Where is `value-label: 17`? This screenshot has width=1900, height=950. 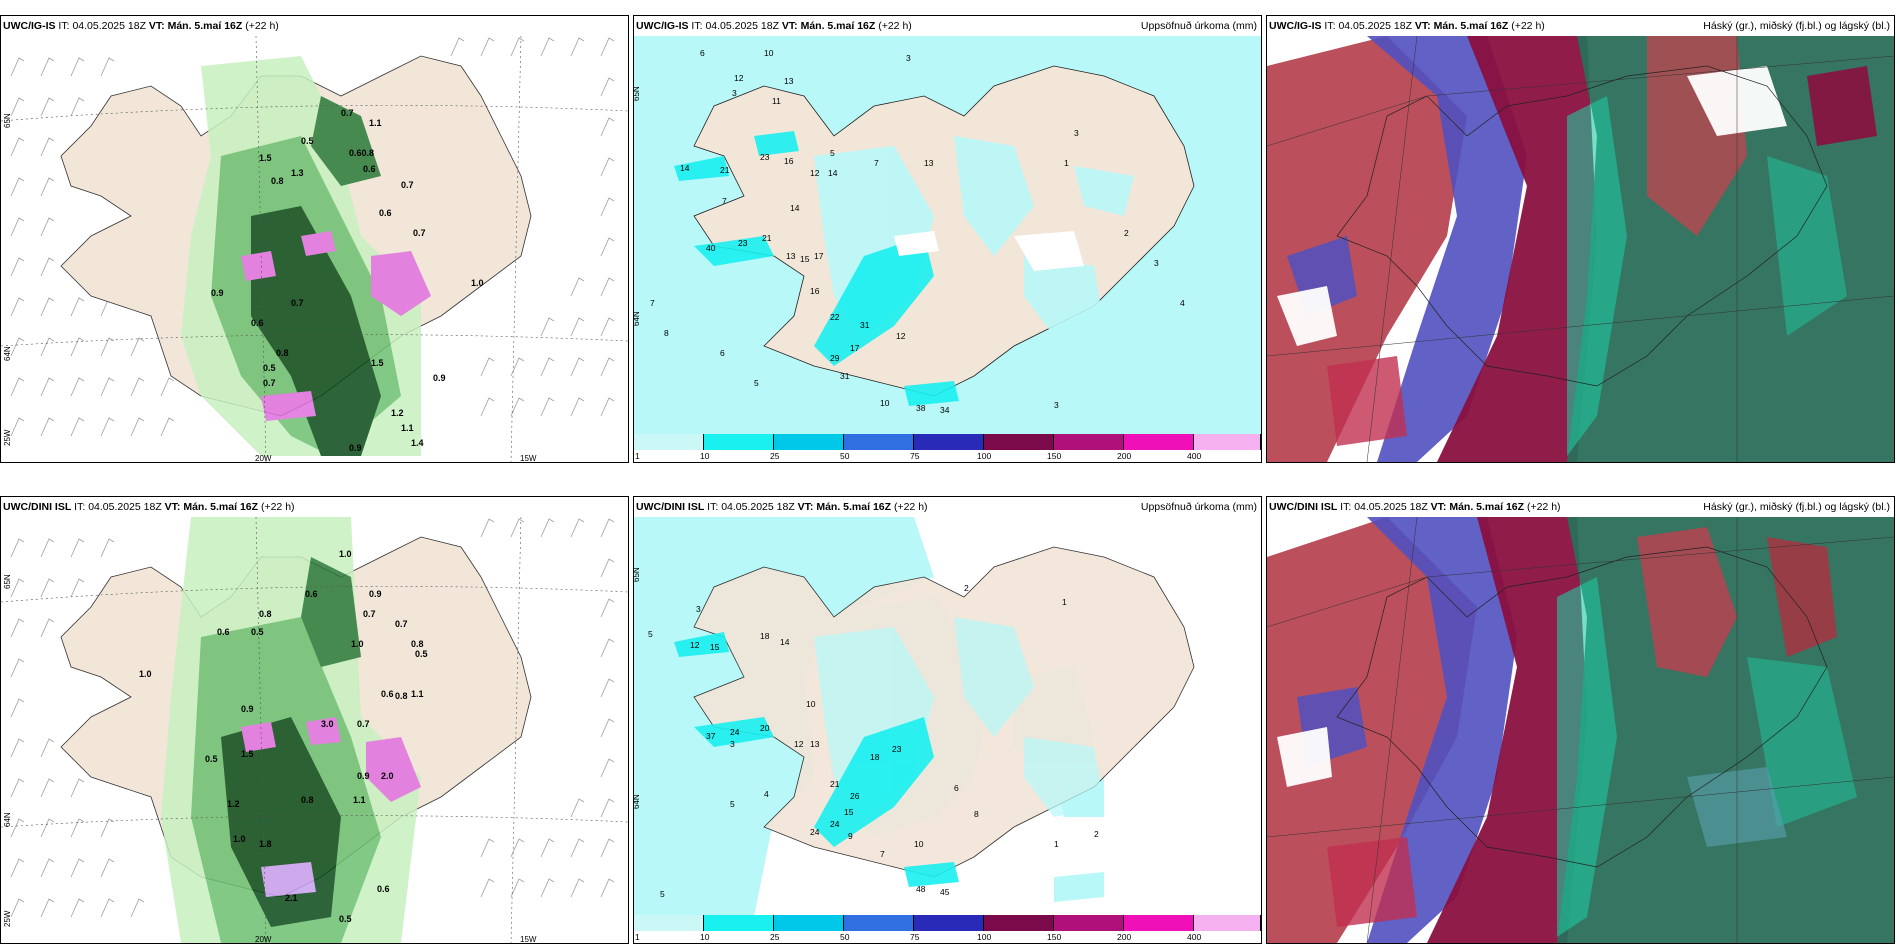
value-label: 17 is located at coordinates (819, 256).